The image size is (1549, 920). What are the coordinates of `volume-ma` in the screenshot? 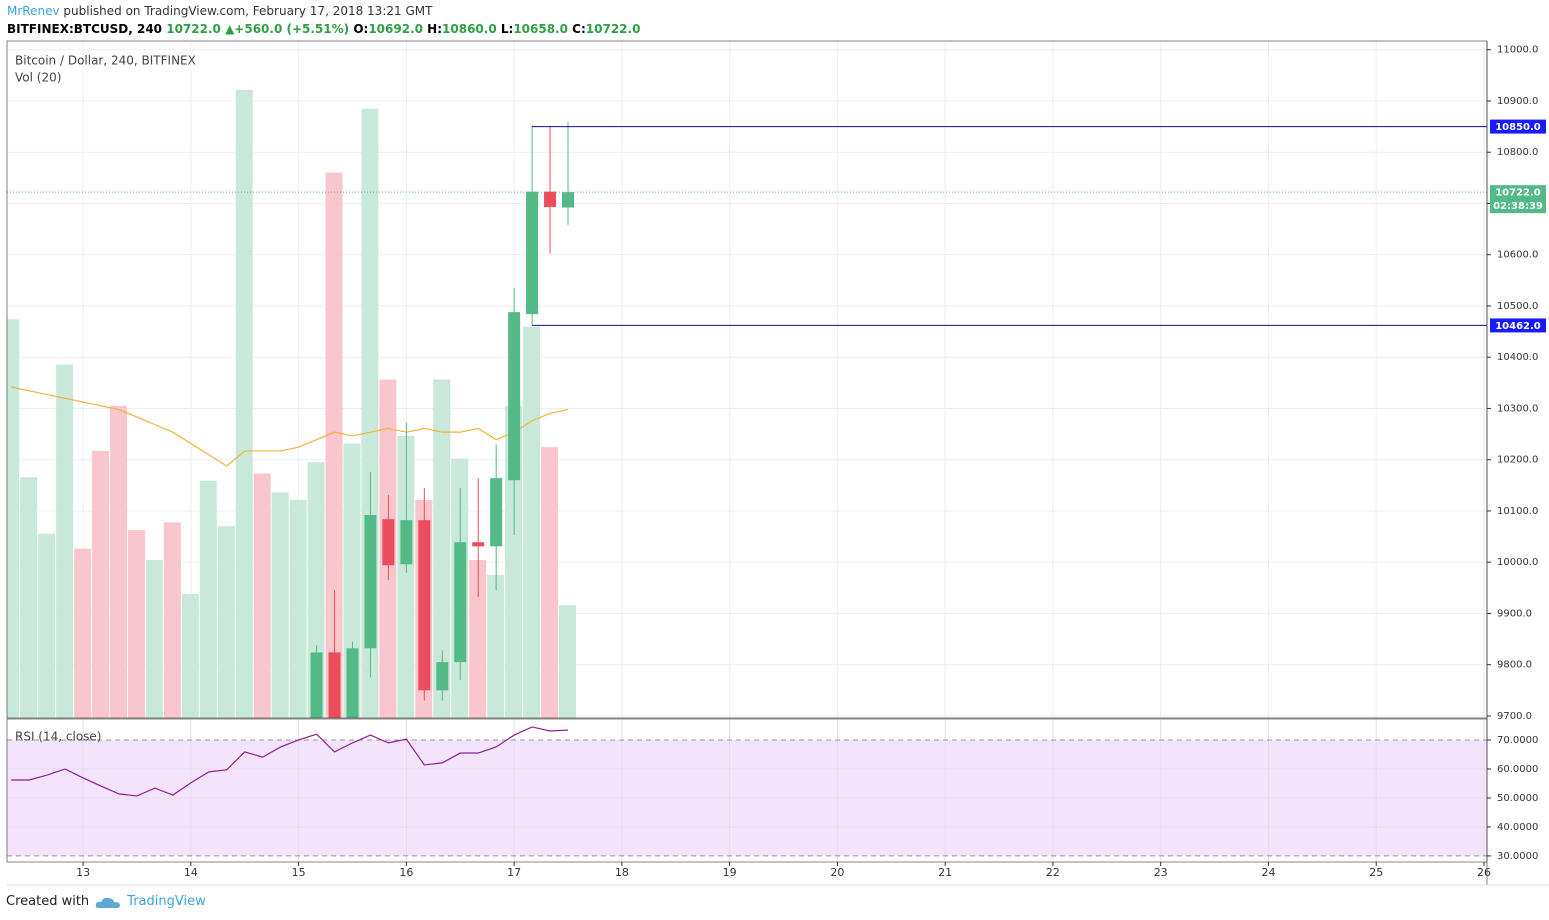 It's located at (290, 426).